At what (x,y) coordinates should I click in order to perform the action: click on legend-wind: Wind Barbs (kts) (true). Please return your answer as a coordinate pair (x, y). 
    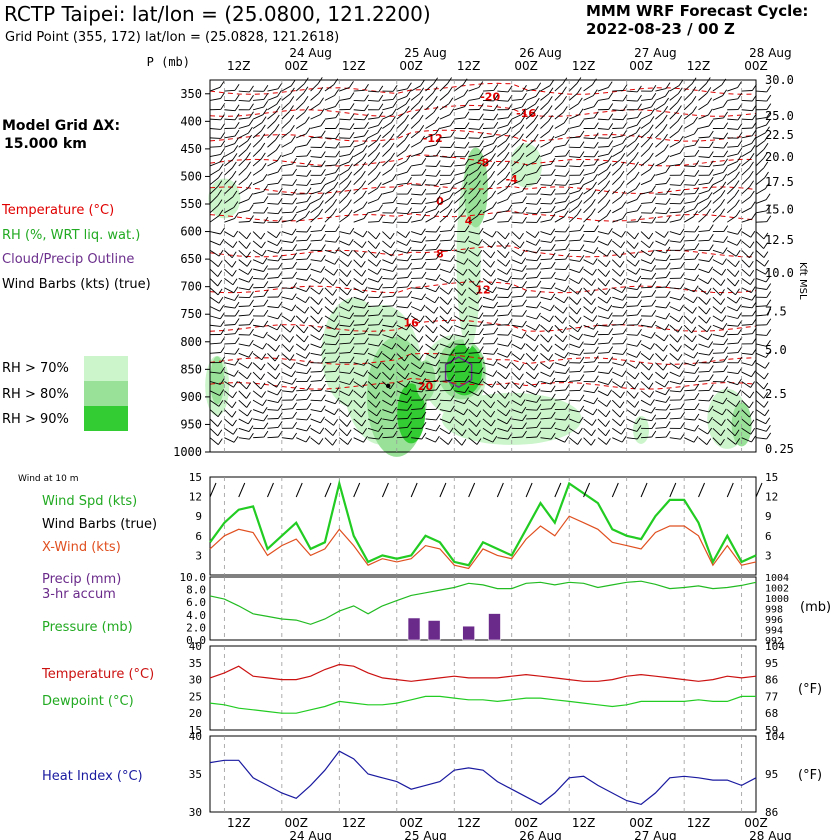
    Looking at the image, I should click on (76, 284).